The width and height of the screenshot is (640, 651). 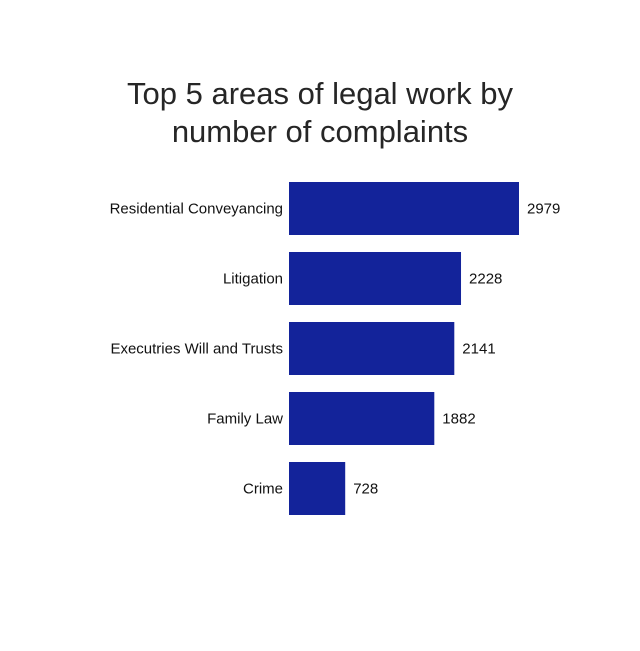 I want to click on bar-family-law, so click(x=362, y=418).